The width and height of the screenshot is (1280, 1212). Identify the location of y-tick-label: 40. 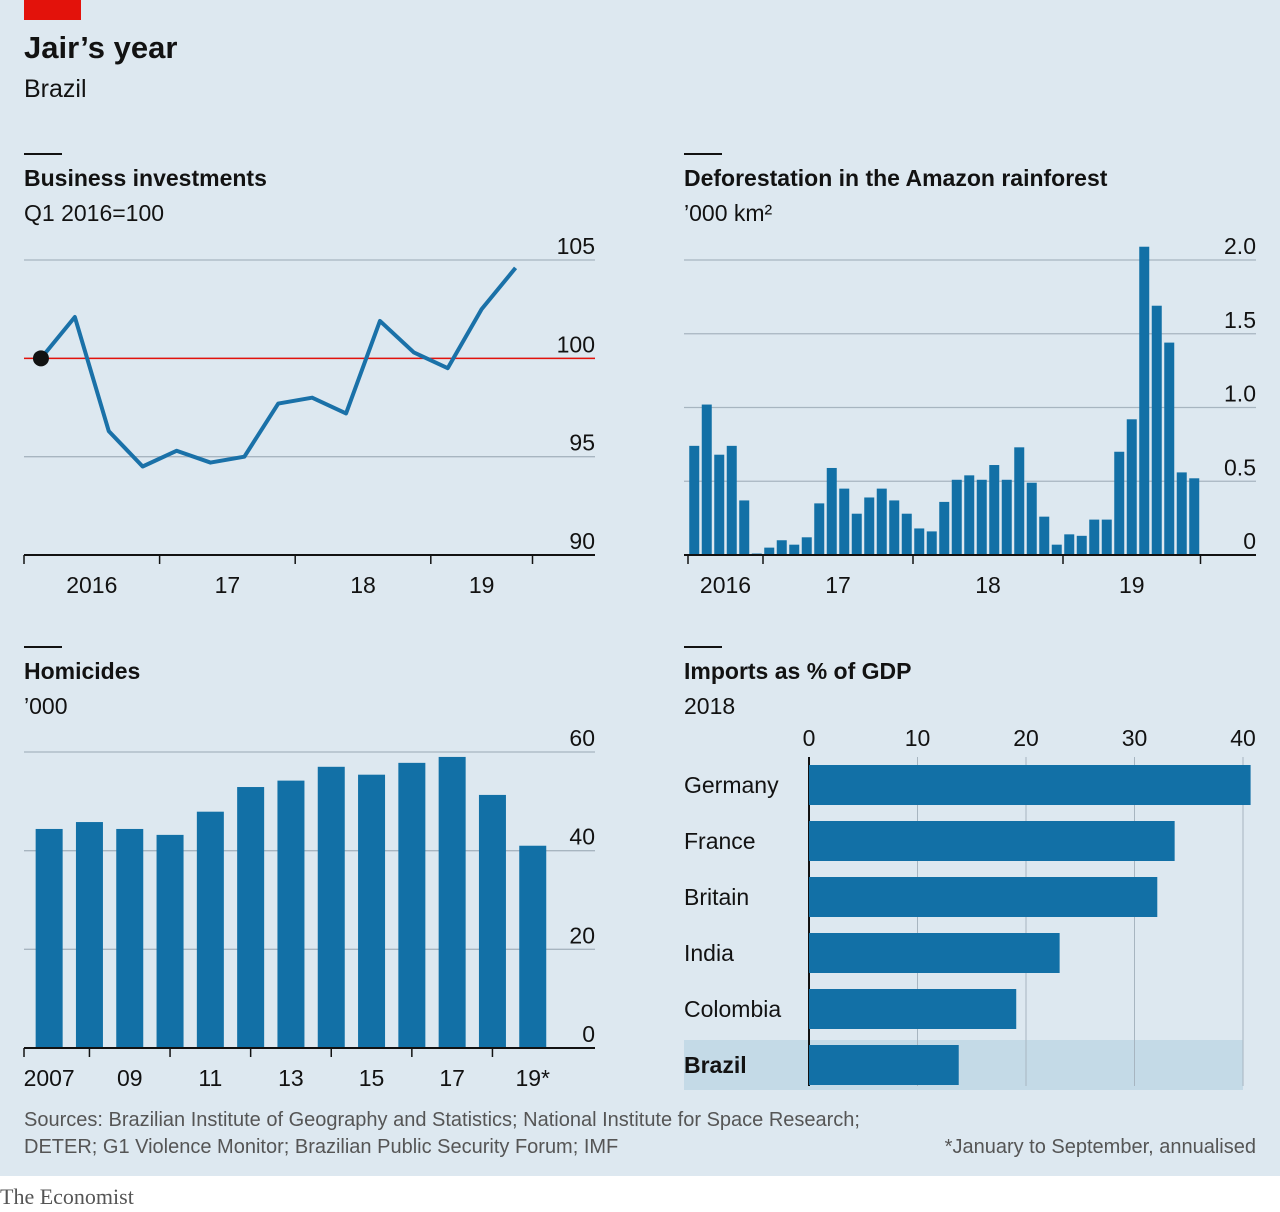
(582, 837).